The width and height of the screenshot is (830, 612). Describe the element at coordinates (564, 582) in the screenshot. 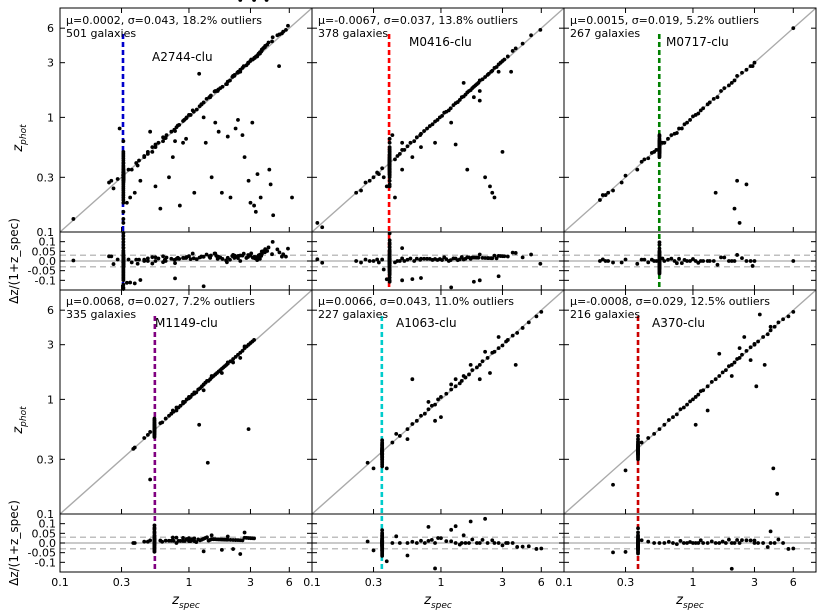

I see `x-tick-label: 0.1` at that location.